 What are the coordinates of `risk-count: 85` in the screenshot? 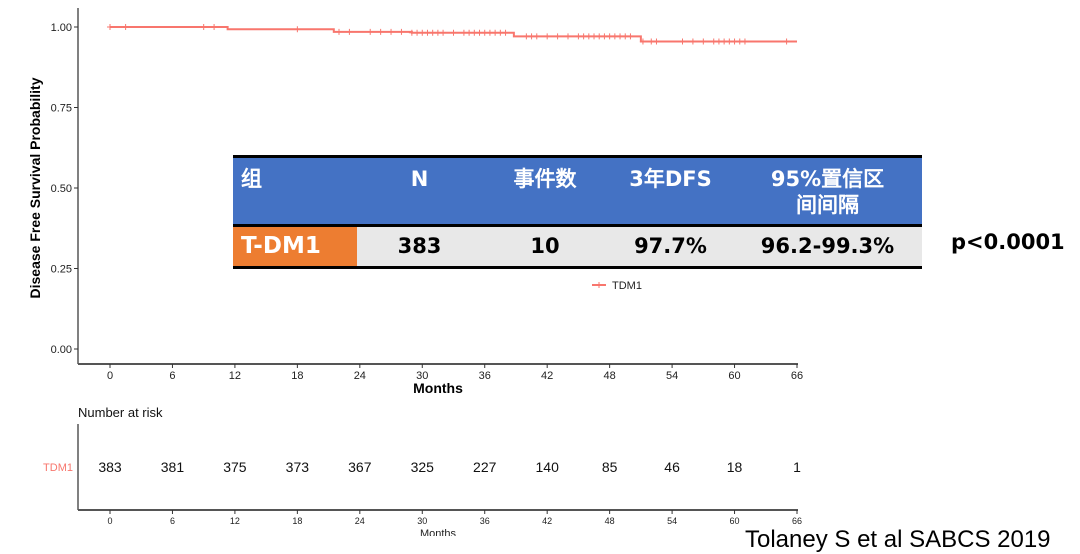 It's located at (610, 467).